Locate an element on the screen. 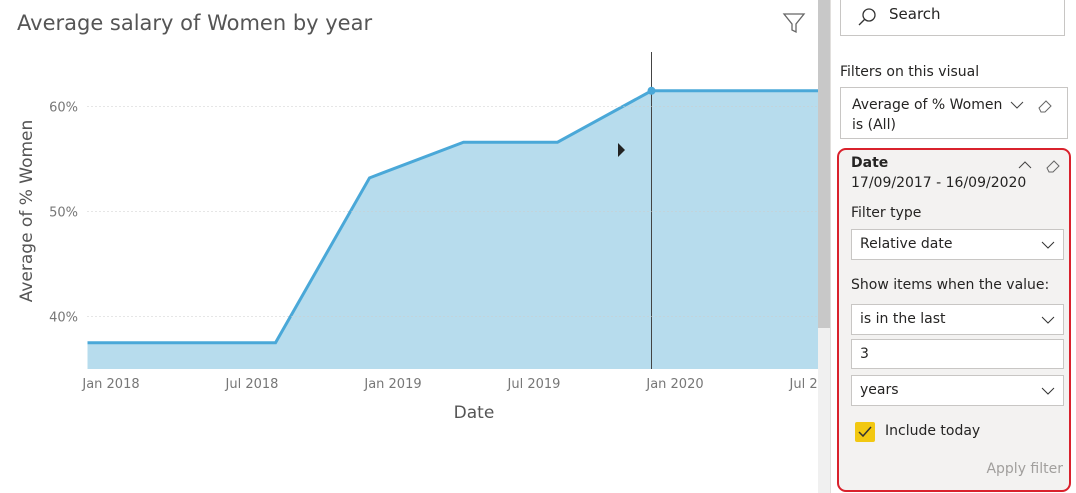 Image resolution: width=1076 pixels, height=493 pixels. x-axis-label: Date is located at coordinates (474, 413).